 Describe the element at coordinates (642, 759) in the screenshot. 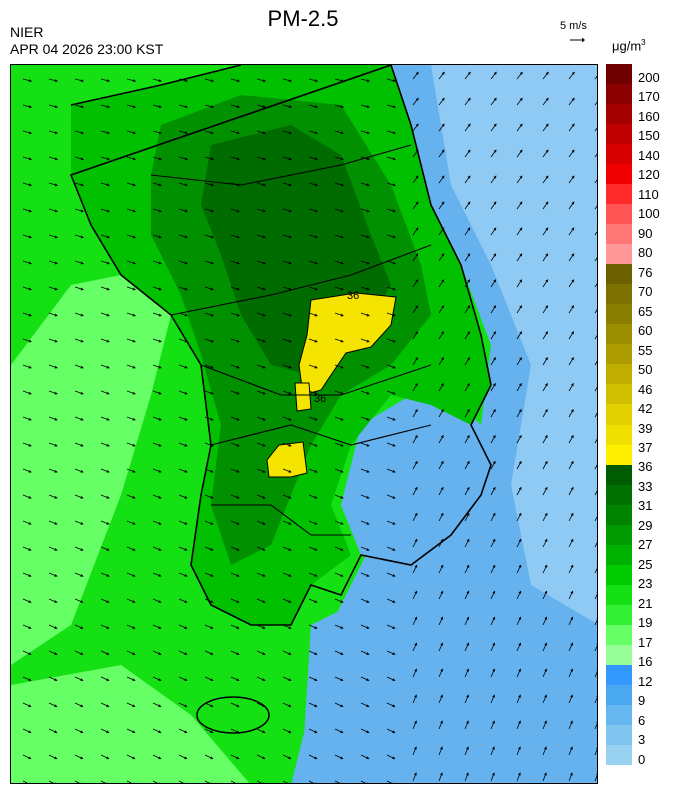

I see `colorbar-tick-label: 0` at that location.